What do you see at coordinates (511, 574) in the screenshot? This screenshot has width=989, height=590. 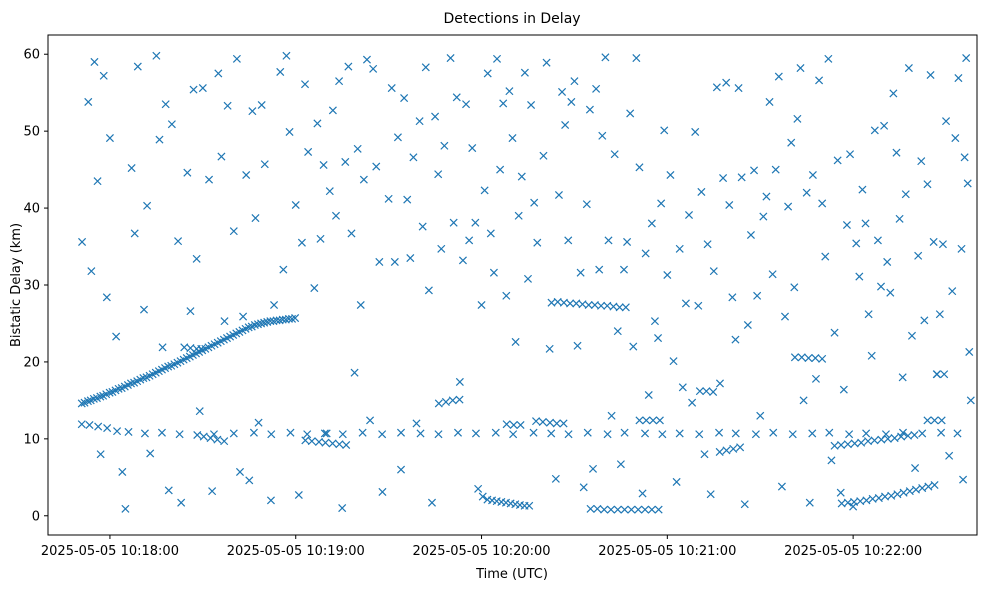 I see `x-axis-label: Time (UTC)` at bounding box center [511, 574].